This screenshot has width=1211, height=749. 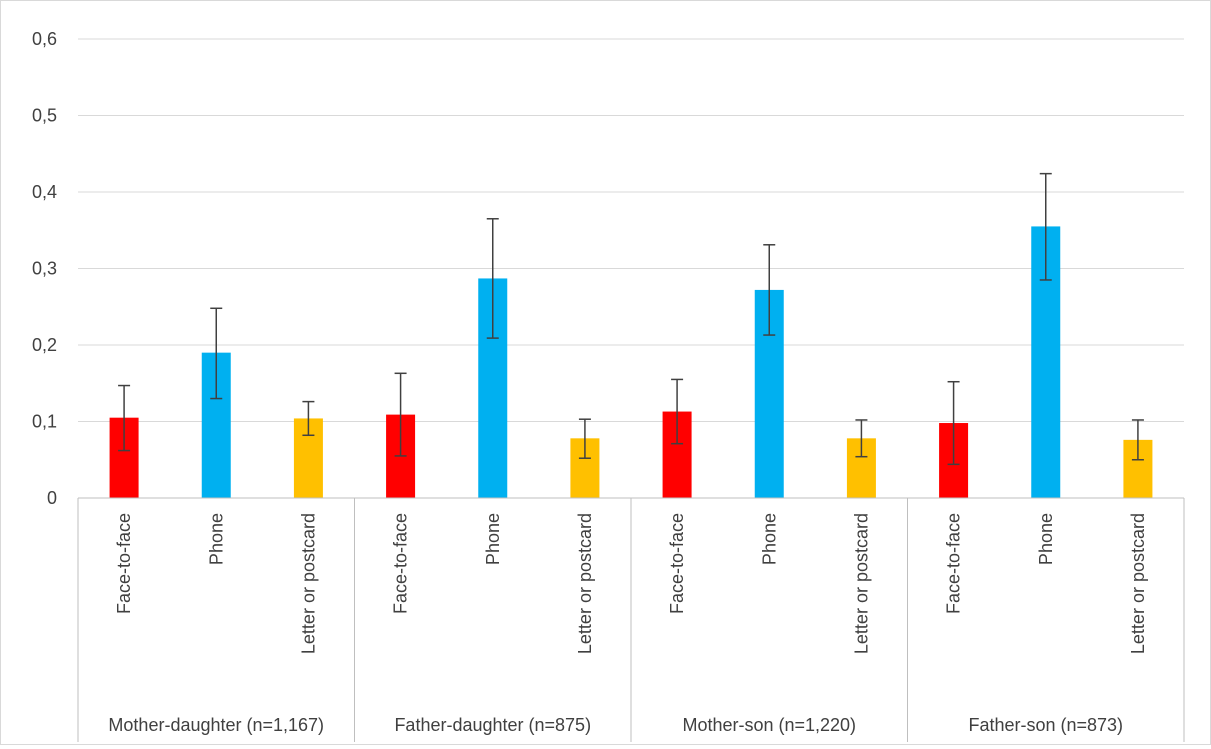 I want to click on x-group-label: Mother-son (n=1,220), so click(x=769, y=725).